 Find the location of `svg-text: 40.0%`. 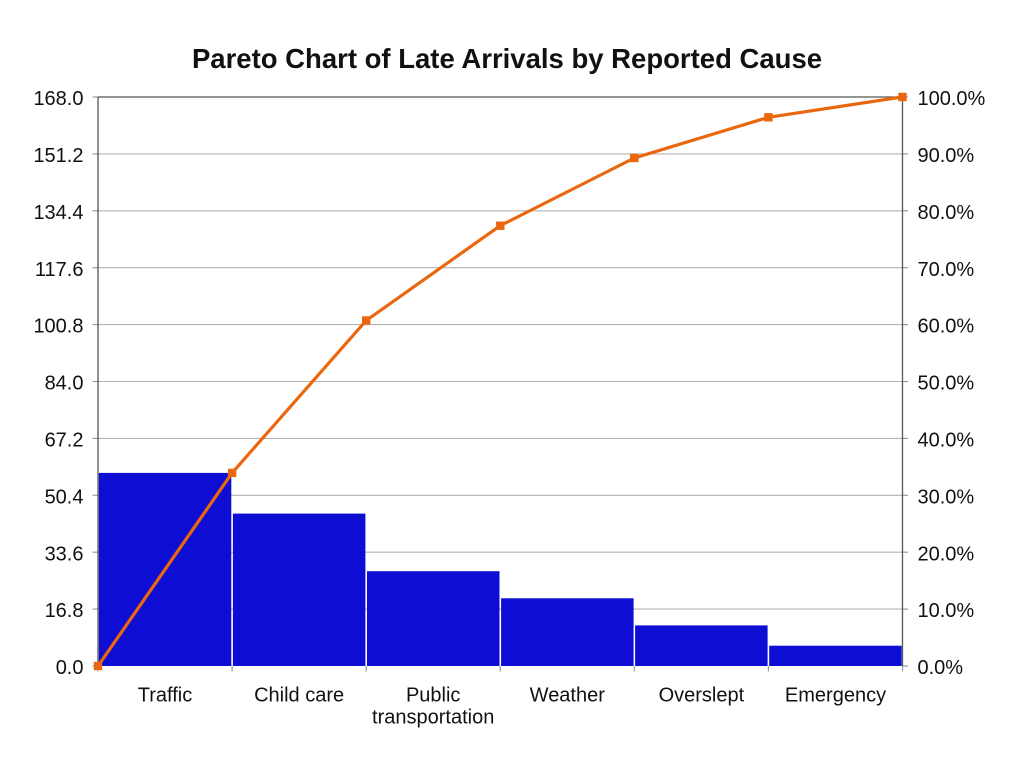

svg-text: 40.0% is located at coordinates (946, 441).